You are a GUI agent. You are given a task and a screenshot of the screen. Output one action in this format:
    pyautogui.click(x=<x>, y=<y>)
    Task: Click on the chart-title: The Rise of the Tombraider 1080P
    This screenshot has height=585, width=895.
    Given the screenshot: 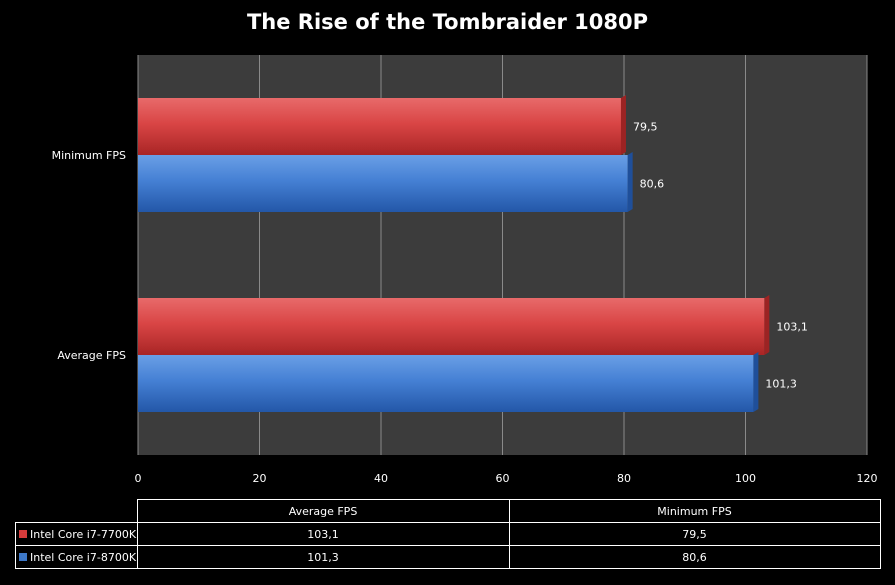 What is the action you would take?
    pyautogui.click(x=447, y=22)
    